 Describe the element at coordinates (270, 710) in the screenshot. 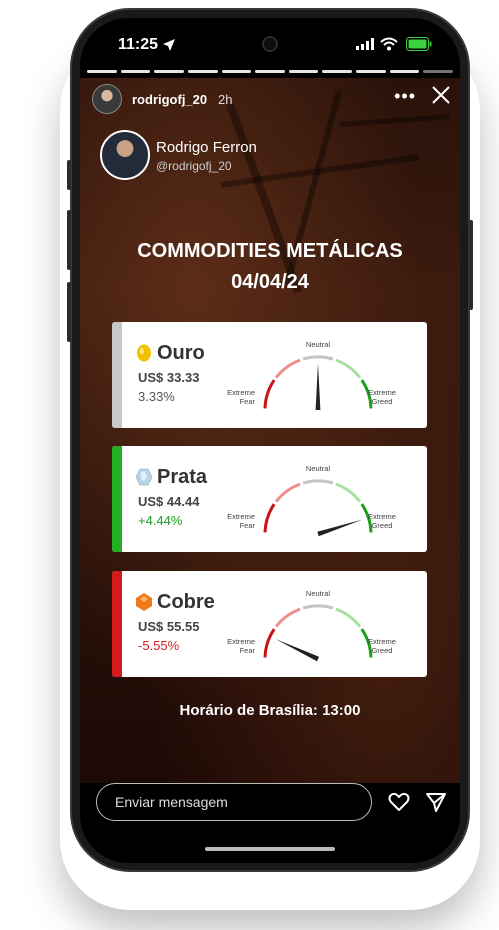

I see `footer-time-label: Horário de Brasília: 13:00` at that location.